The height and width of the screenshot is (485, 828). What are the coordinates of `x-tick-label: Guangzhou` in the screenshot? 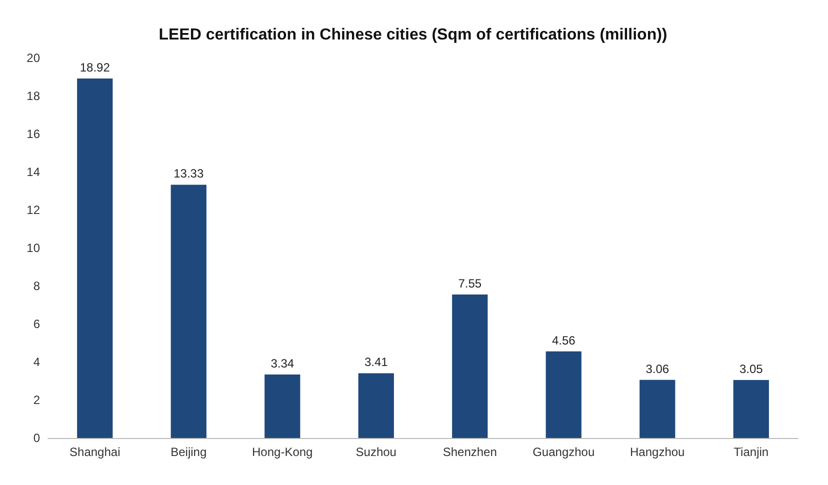 It's located at (563, 452).